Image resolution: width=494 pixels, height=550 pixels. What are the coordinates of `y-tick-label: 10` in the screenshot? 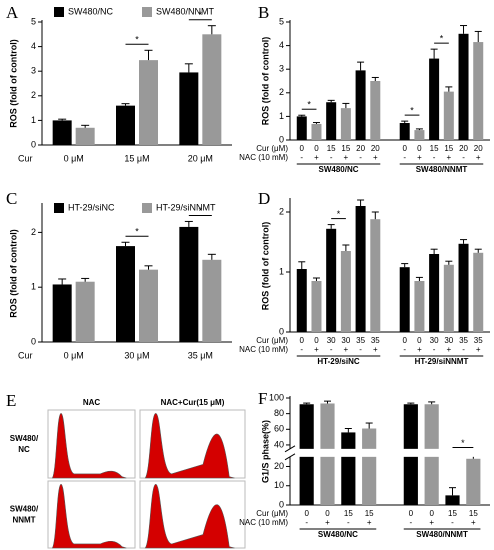 It's located at (279, 485).